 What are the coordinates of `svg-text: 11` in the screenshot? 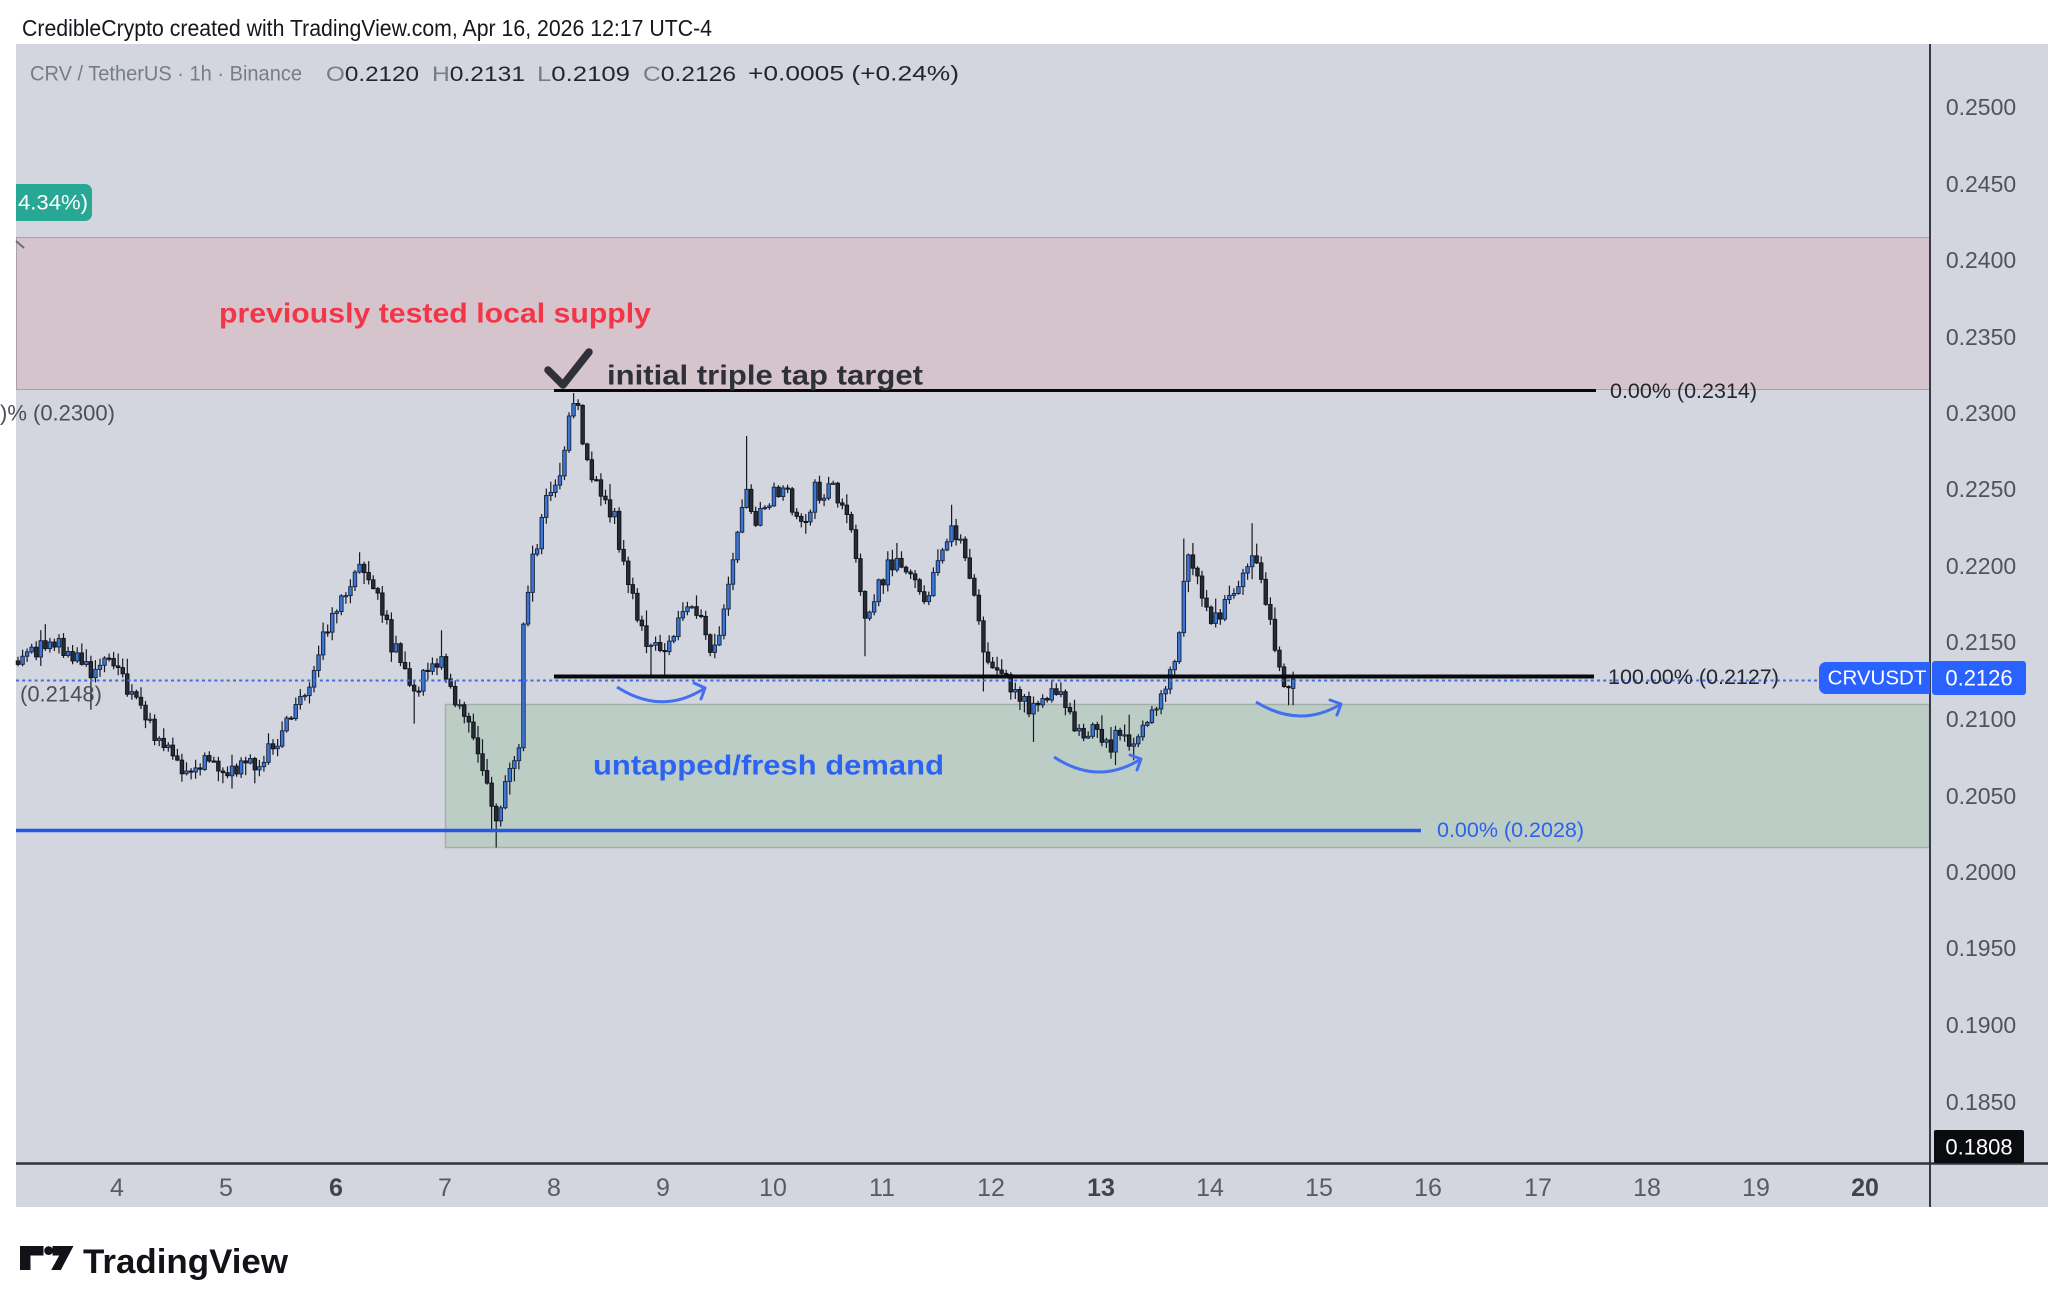 It's located at (882, 1188).